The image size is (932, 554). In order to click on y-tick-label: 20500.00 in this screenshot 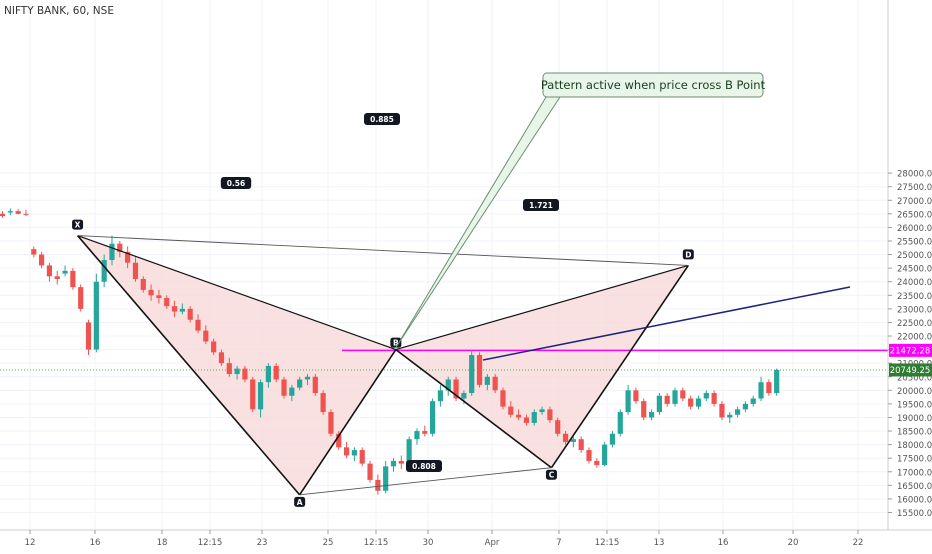, I will do `click(914, 378)`.